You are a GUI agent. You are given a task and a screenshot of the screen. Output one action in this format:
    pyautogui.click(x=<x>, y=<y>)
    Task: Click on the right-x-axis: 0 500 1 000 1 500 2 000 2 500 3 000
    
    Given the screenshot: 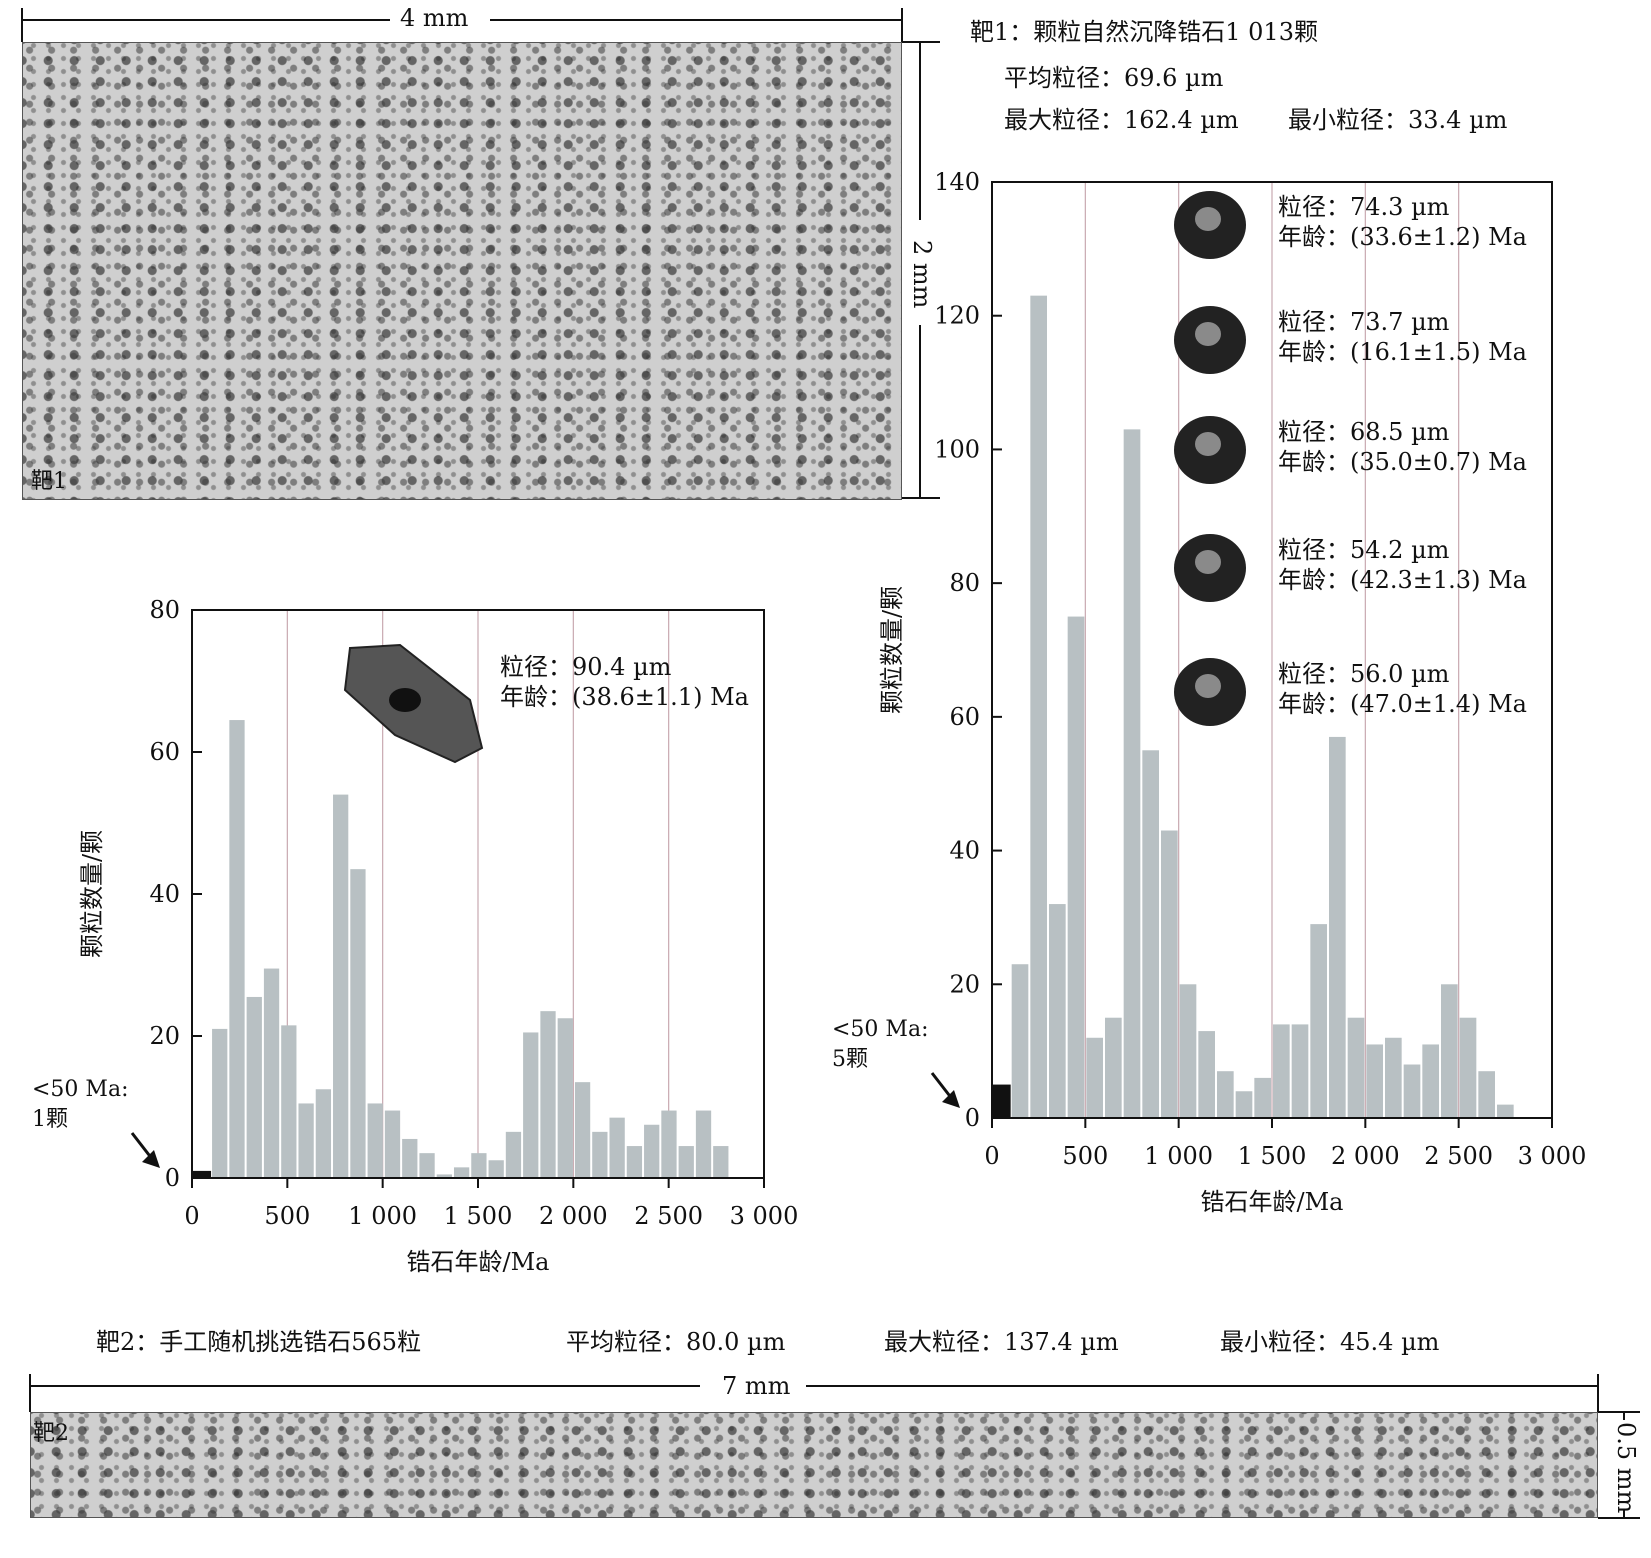 What is the action you would take?
    pyautogui.click(x=1285, y=1144)
    